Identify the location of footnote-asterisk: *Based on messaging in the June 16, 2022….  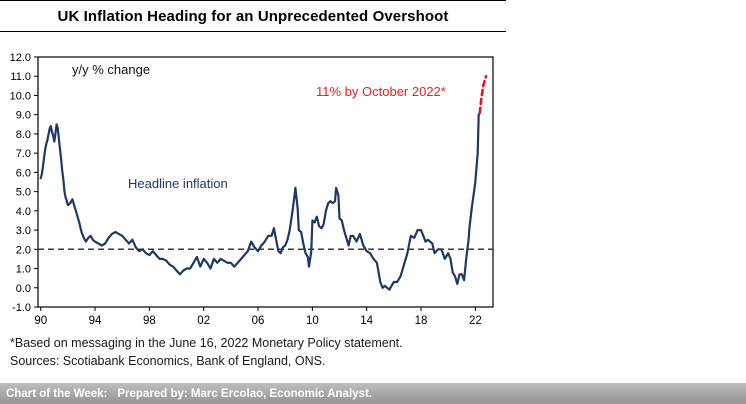
(206, 343).